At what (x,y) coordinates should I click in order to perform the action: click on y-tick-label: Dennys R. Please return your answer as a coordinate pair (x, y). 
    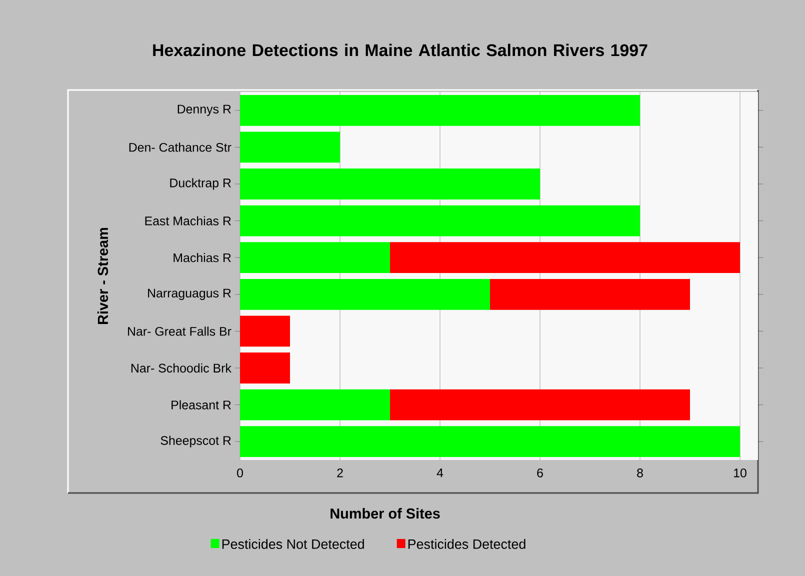
    Looking at the image, I should click on (204, 110).